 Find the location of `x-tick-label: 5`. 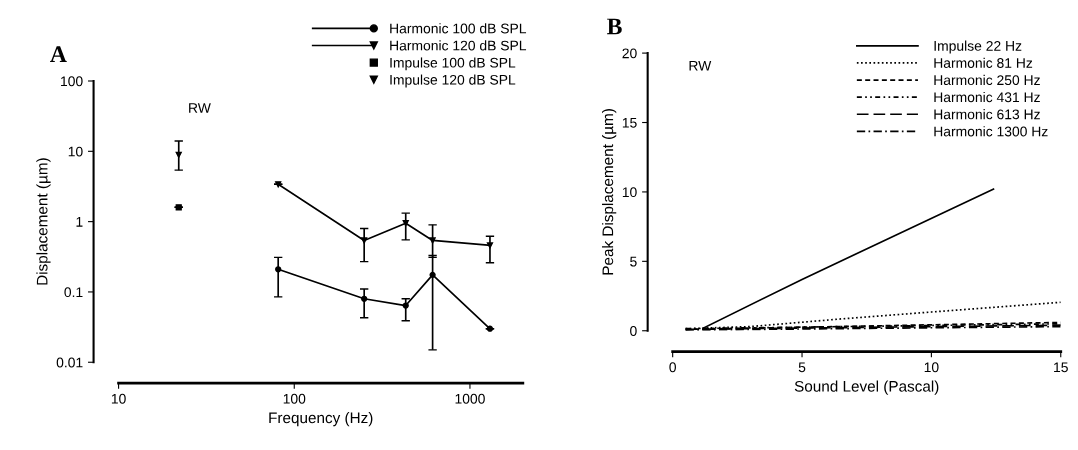

x-tick-label: 5 is located at coordinates (802, 367).